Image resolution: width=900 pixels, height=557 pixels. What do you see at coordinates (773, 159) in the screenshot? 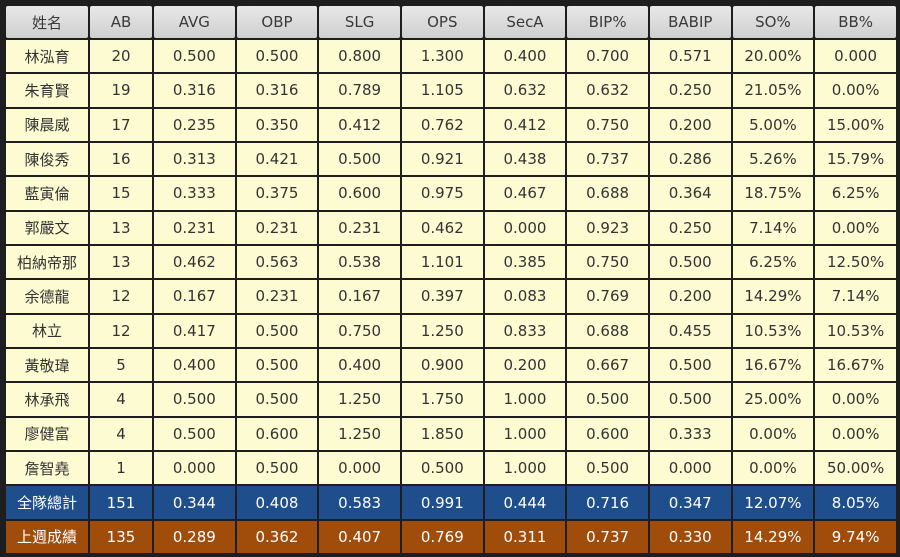
I see `cell-so: 5.26%` at bounding box center [773, 159].